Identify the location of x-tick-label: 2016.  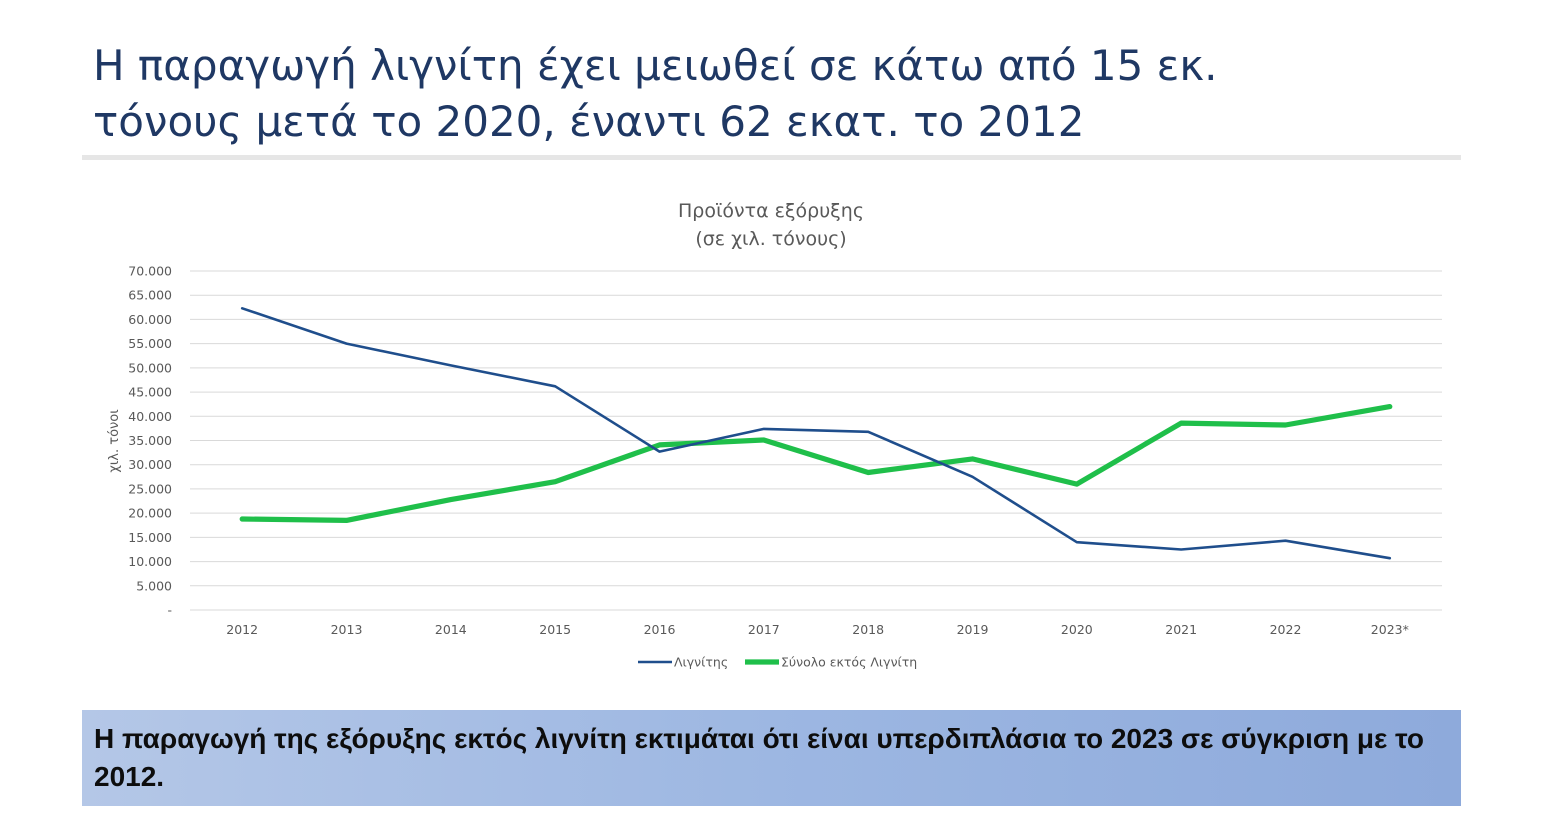
(660, 629).